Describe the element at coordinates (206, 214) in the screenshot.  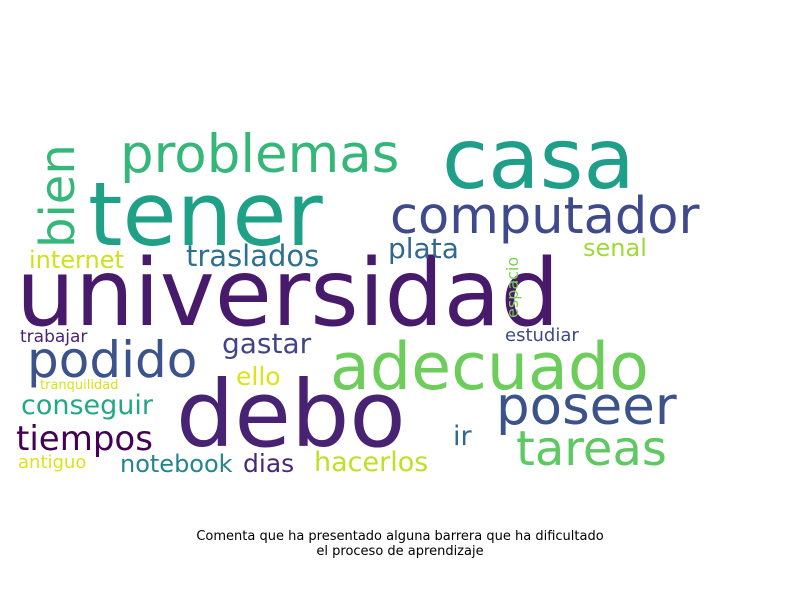
I see `word-tener: tener` at that location.